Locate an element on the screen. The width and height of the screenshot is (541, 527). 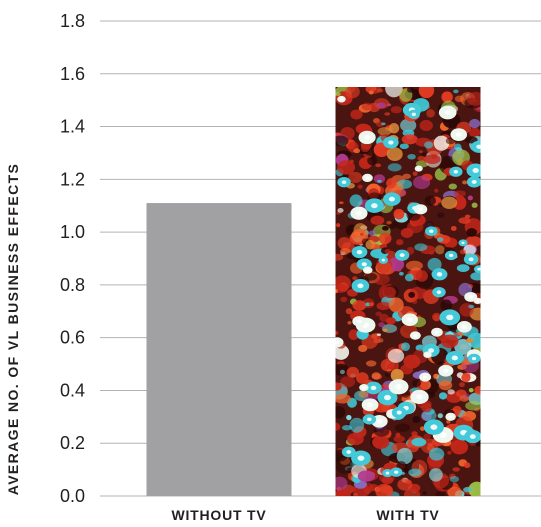
y-axis-title: AVERAGE NO. OF VL BUSINESS EFFECTS is located at coordinates (13, 329).